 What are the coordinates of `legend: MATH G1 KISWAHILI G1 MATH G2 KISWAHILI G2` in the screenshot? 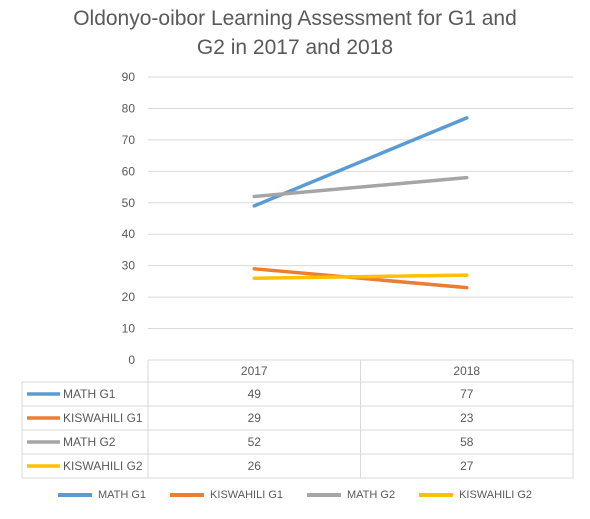 It's located at (295, 495).